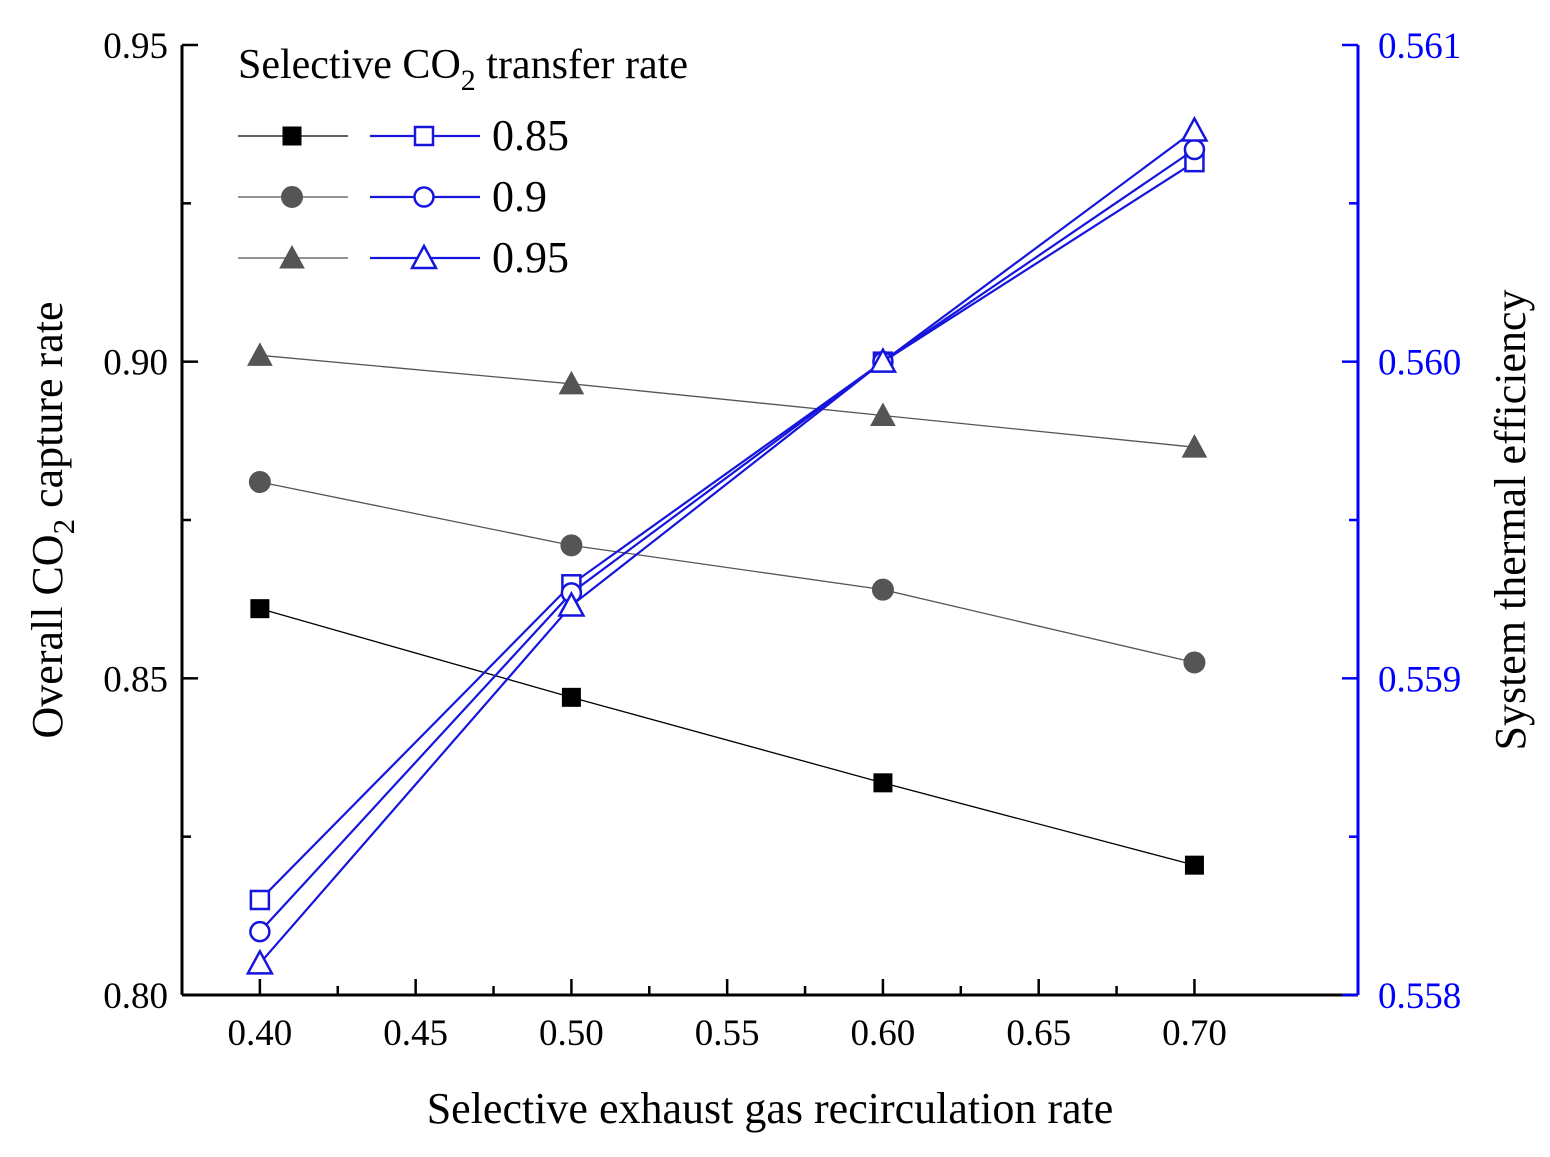 The image size is (1550, 1157). I want to click on x-axis-title: Selective exhaust gas recirculation rate, so click(770, 1108).